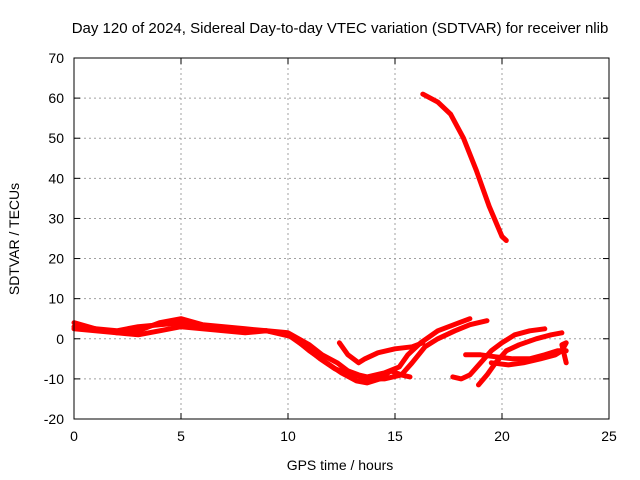 The width and height of the screenshot is (640, 480). Describe the element at coordinates (54, 419) in the screenshot. I see `y-tick-label: -20` at that location.